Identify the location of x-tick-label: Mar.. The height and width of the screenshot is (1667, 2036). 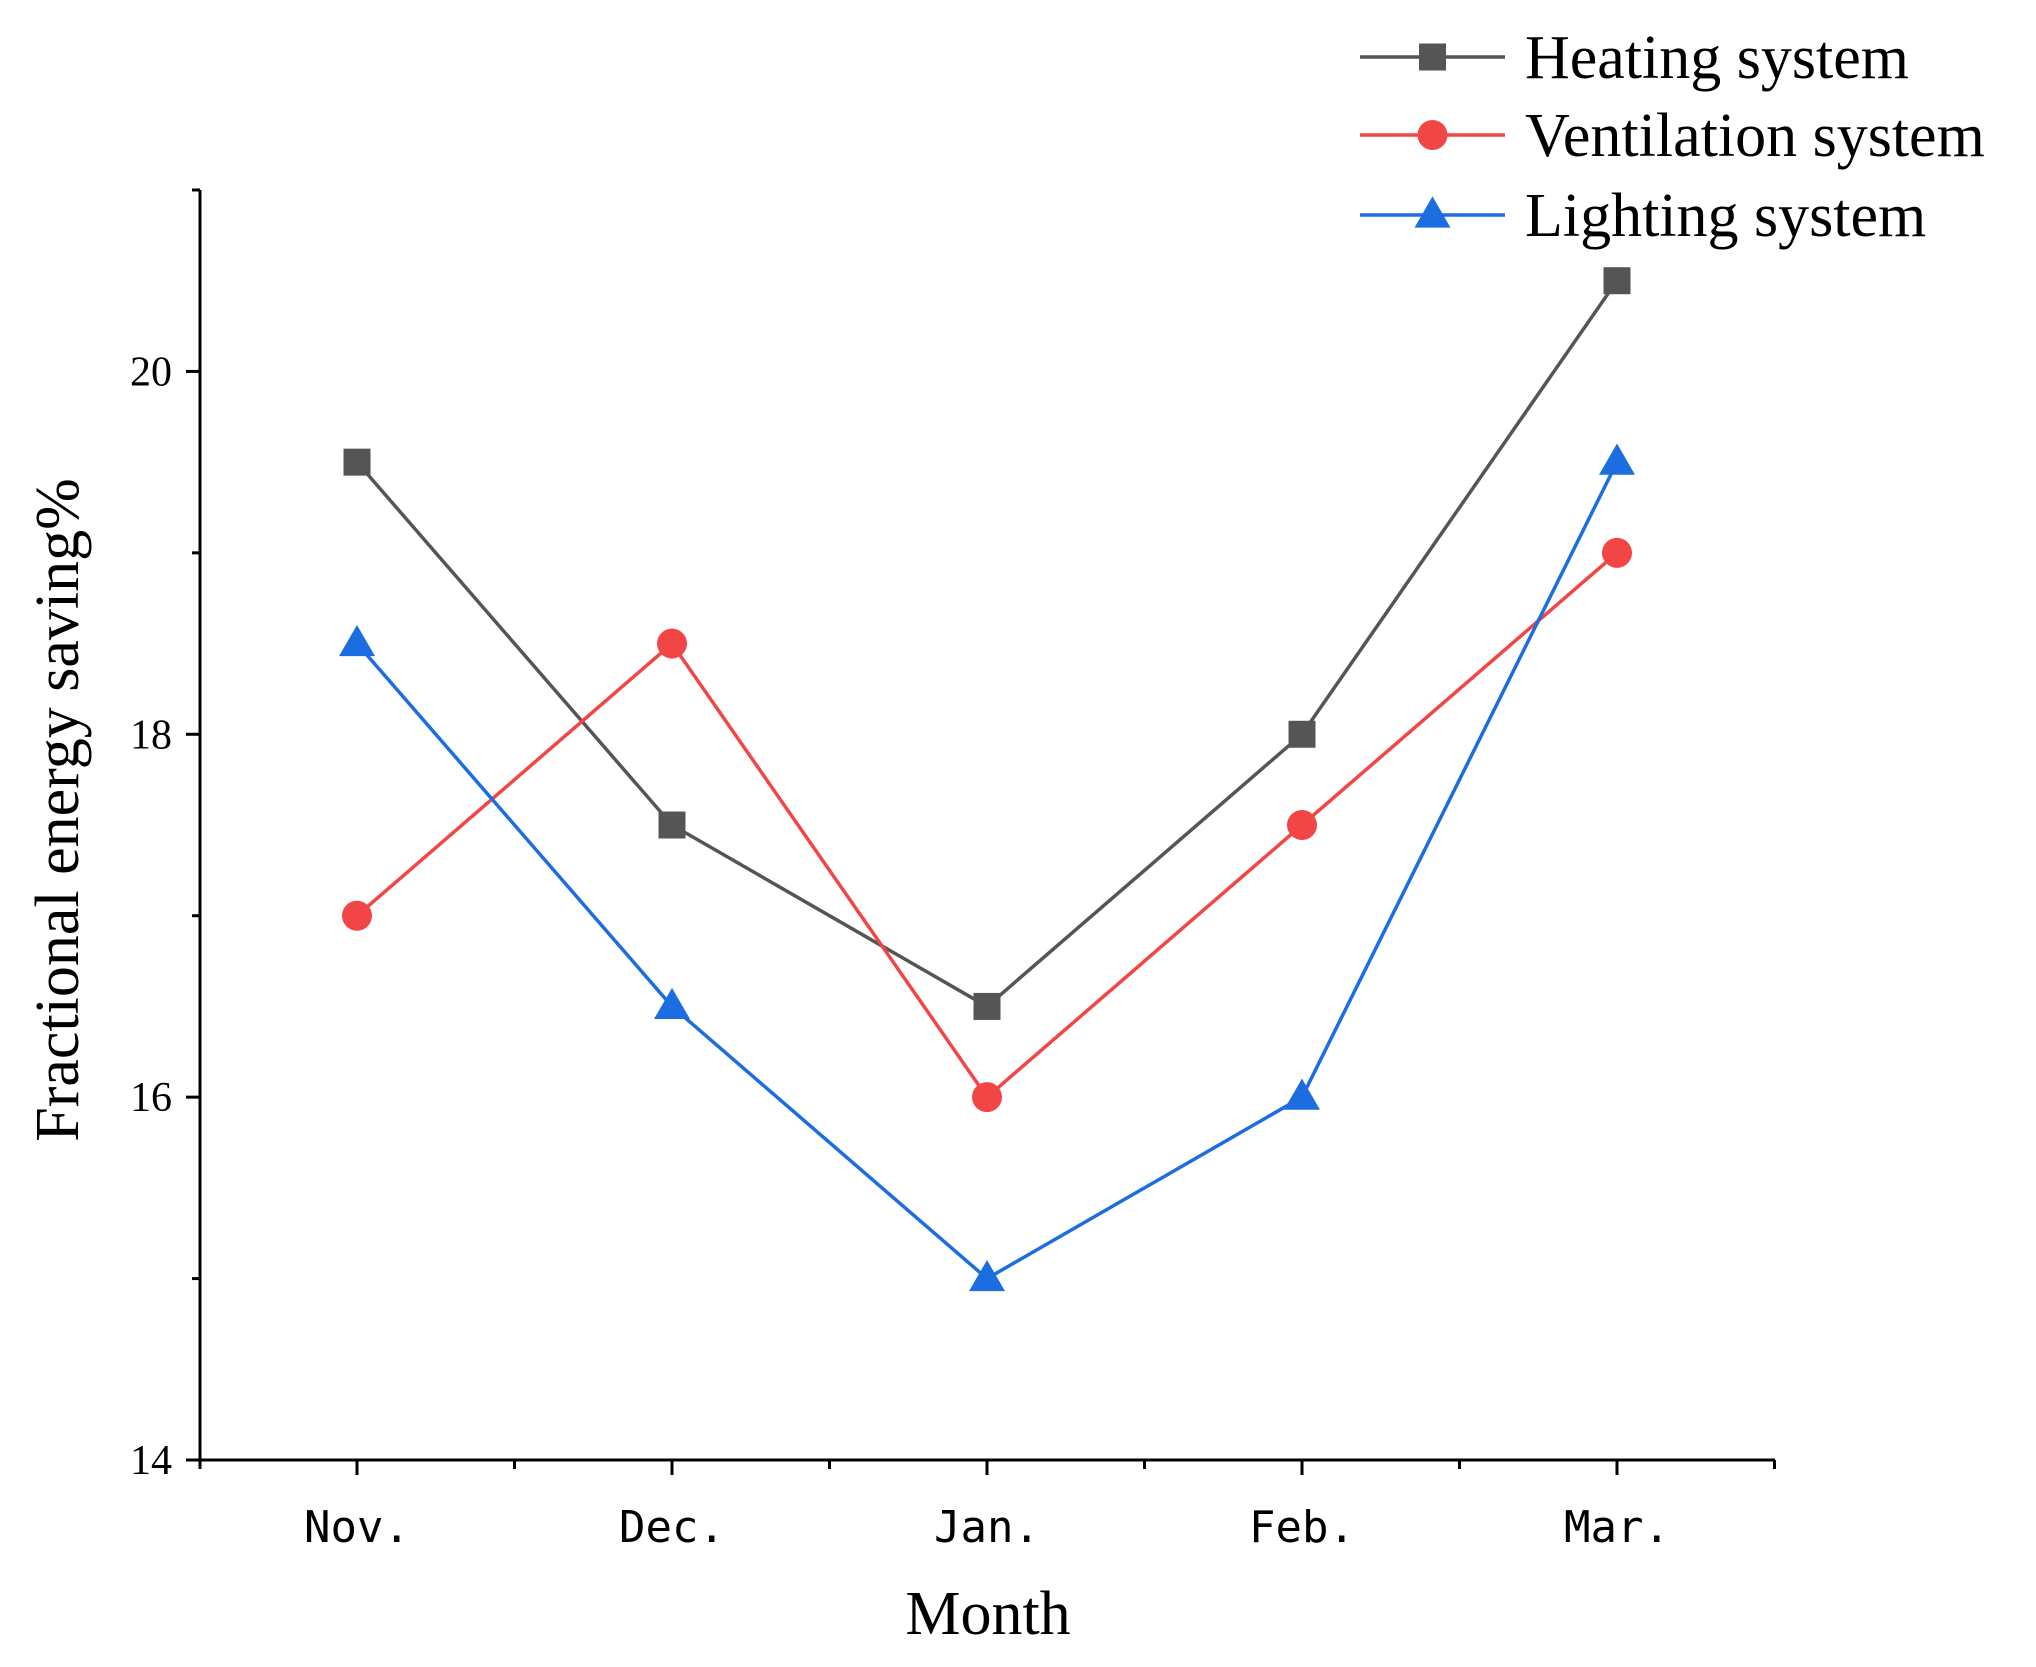
(1617, 1527).